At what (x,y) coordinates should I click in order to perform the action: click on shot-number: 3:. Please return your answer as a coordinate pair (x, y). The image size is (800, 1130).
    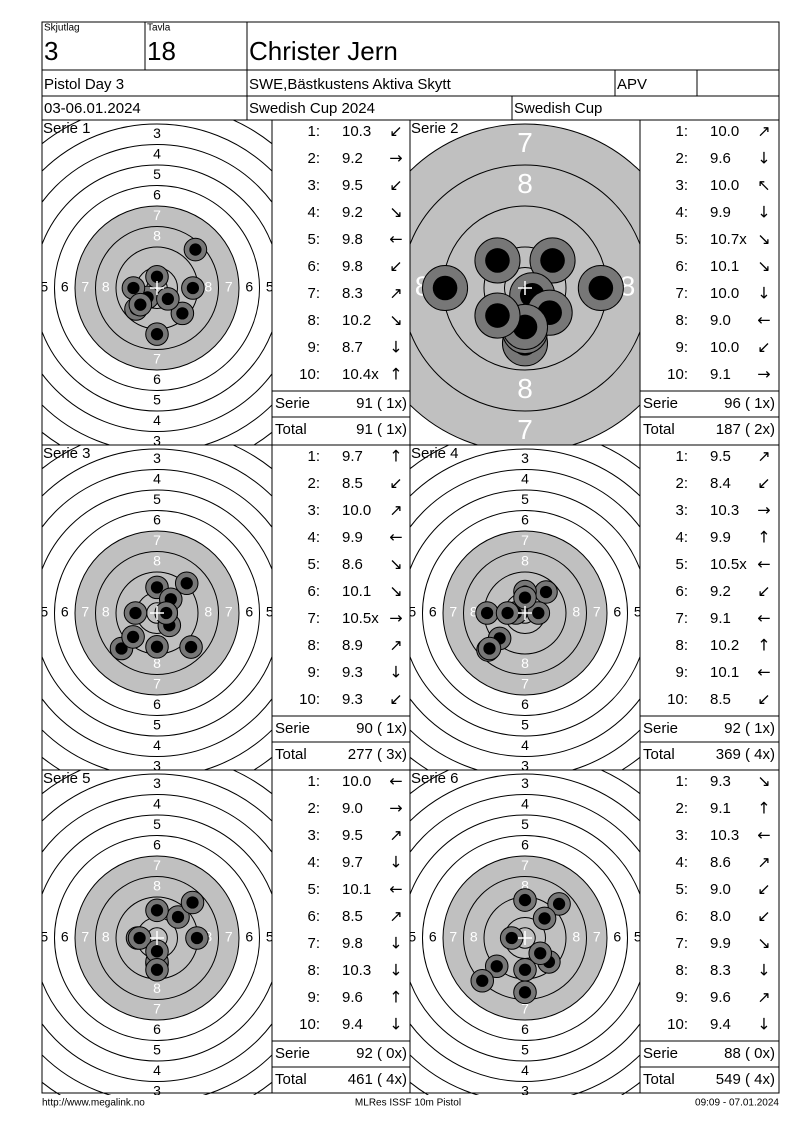
    Looking at the image, I should click on (313, 510).